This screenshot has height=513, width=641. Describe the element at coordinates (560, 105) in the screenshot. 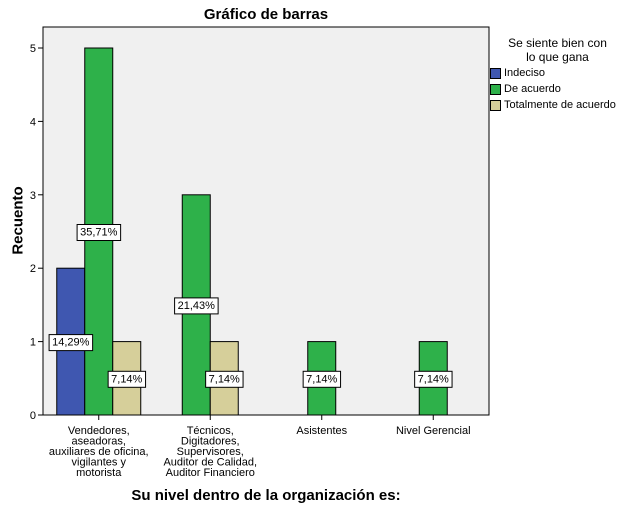

I see `legend-label: Totalmente de acuerdo` at that location.